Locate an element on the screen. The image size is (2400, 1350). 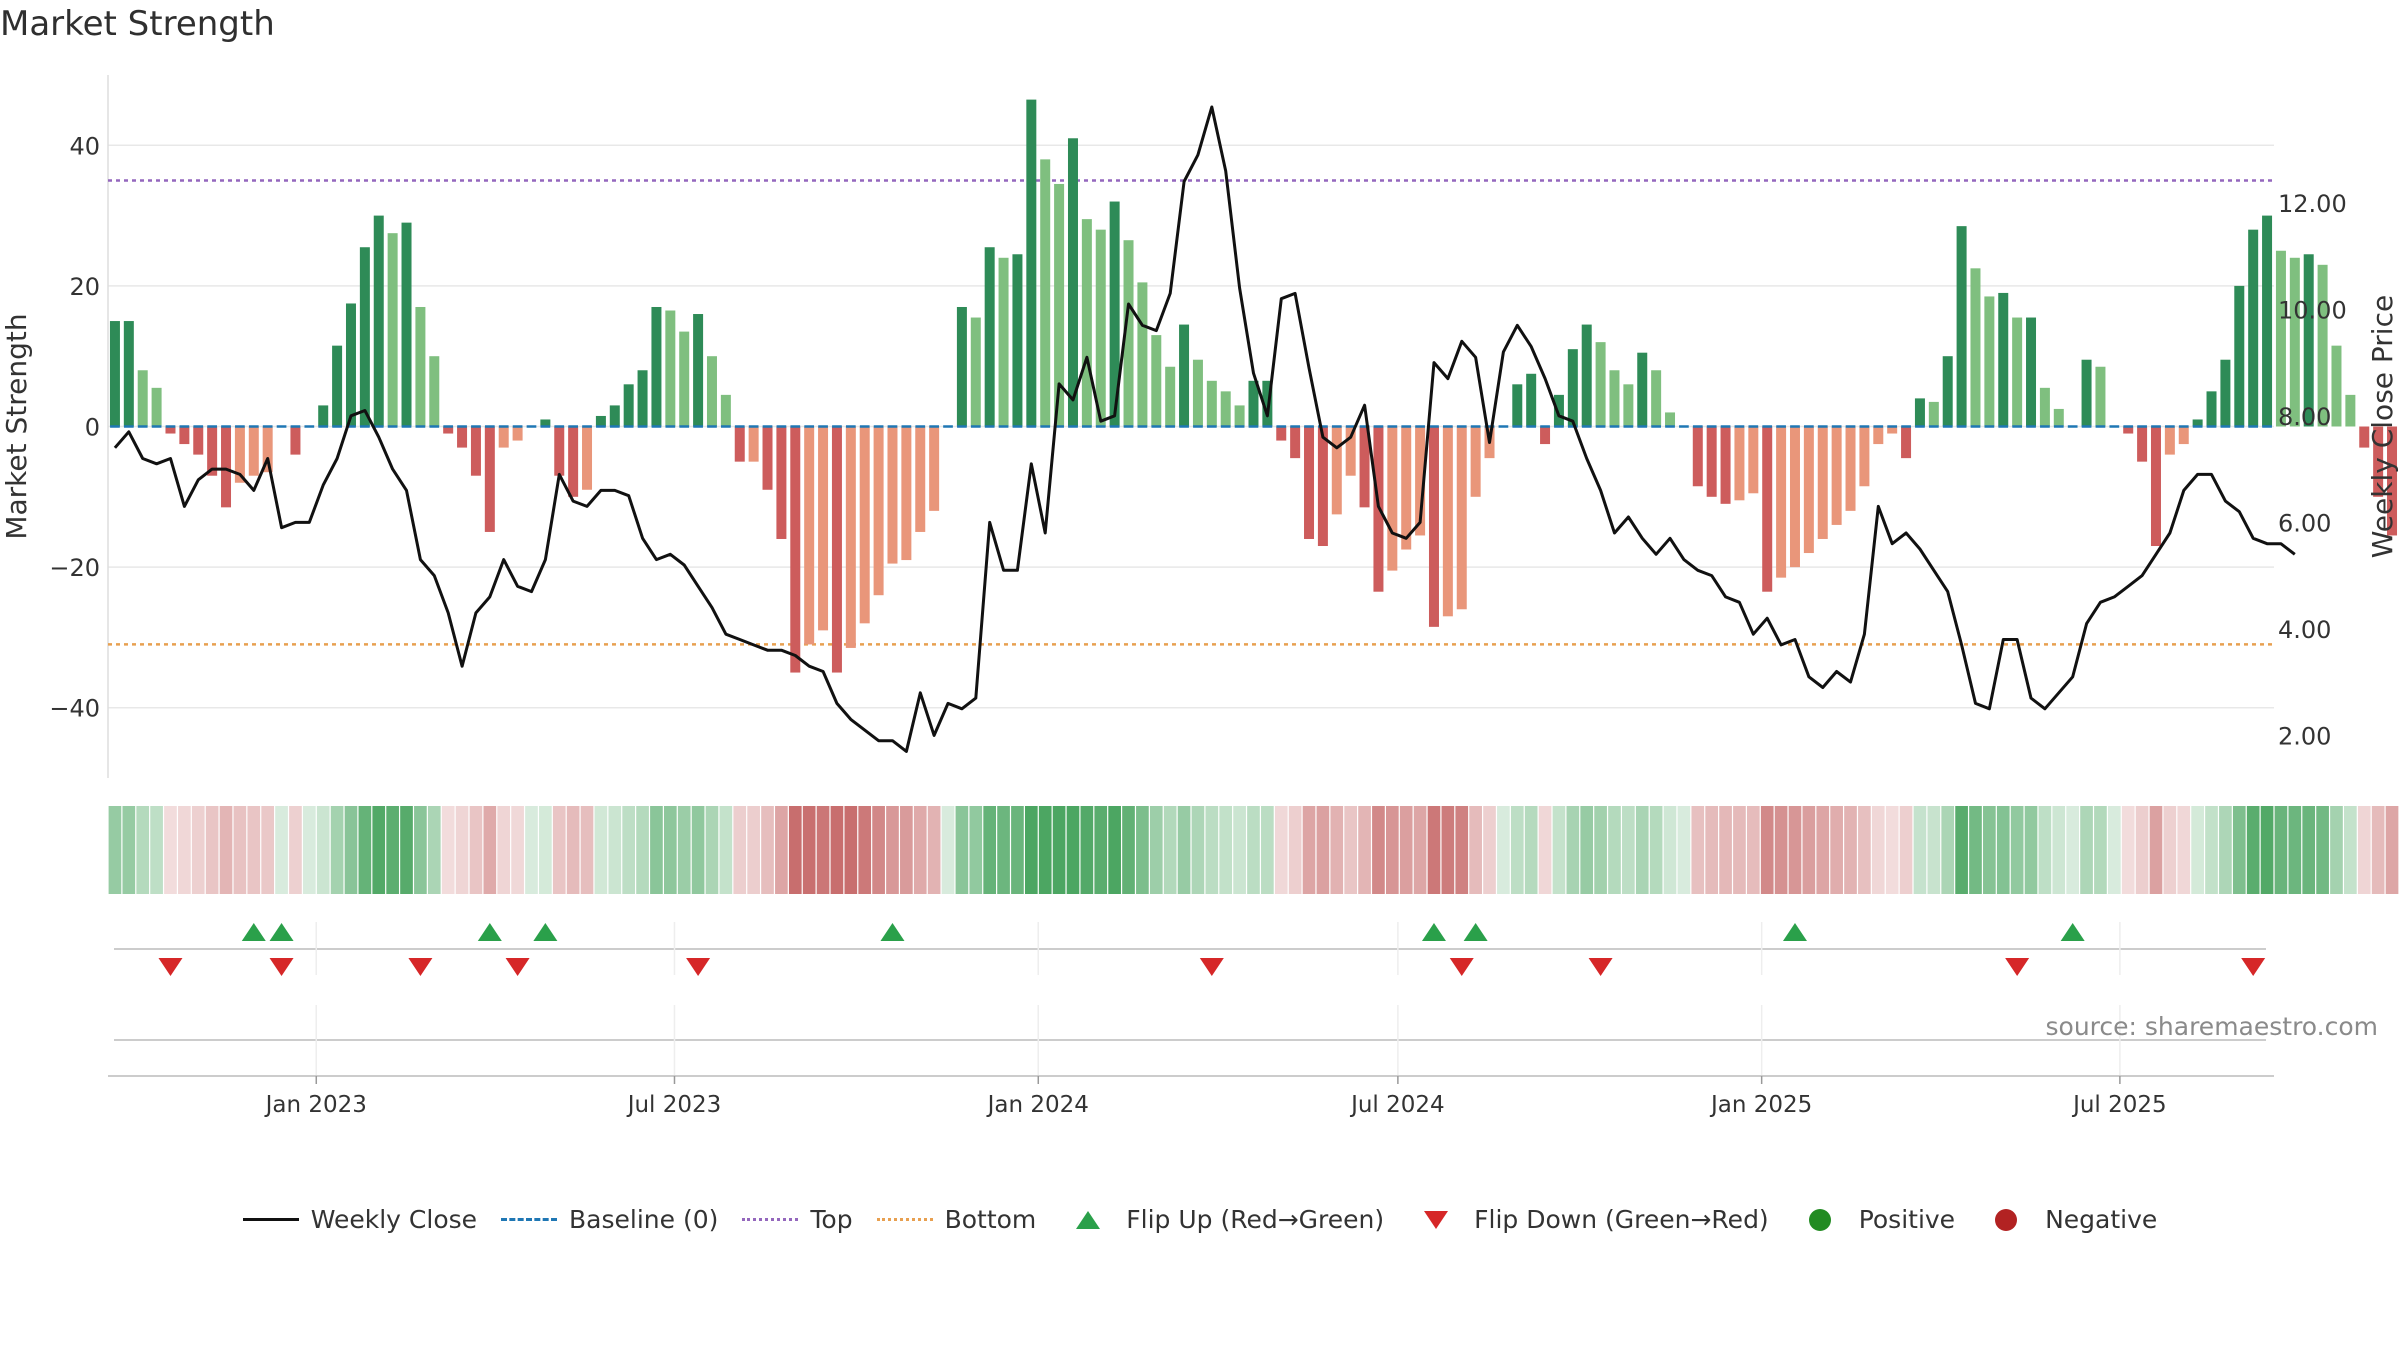
legend-item: Baseline (0) is located at coordinates (609, 1219).